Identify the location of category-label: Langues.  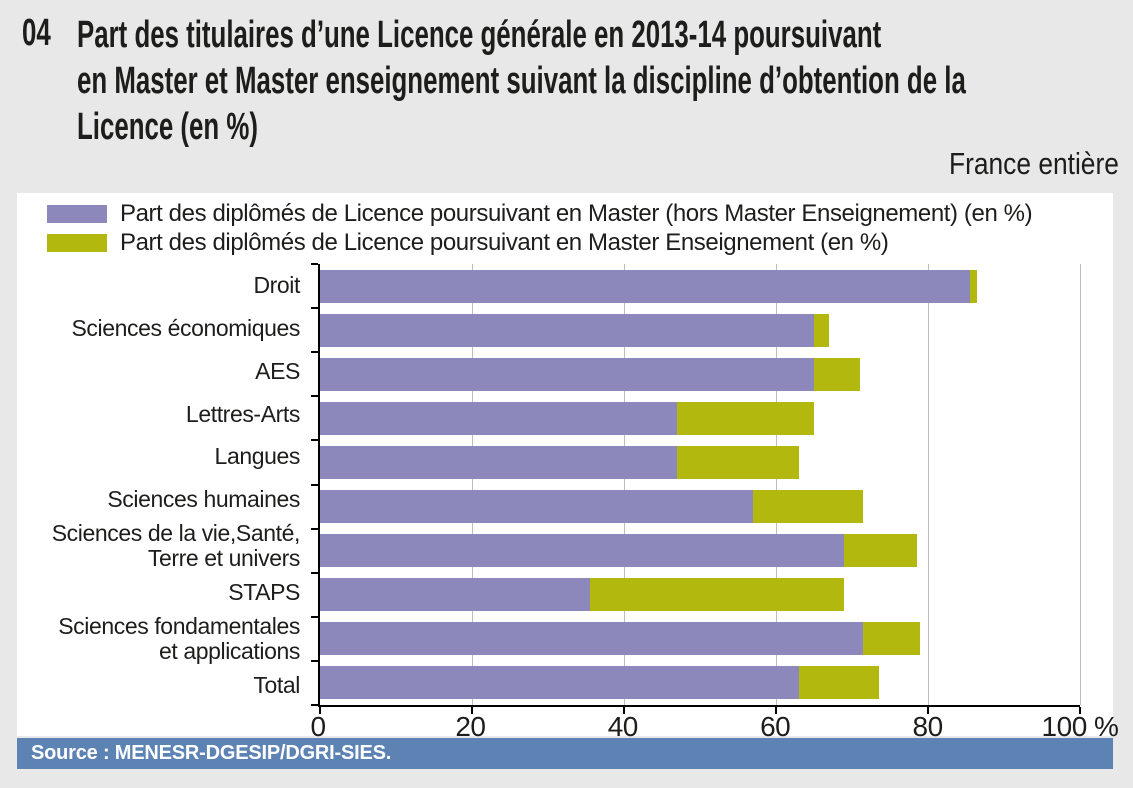
(257, 456).